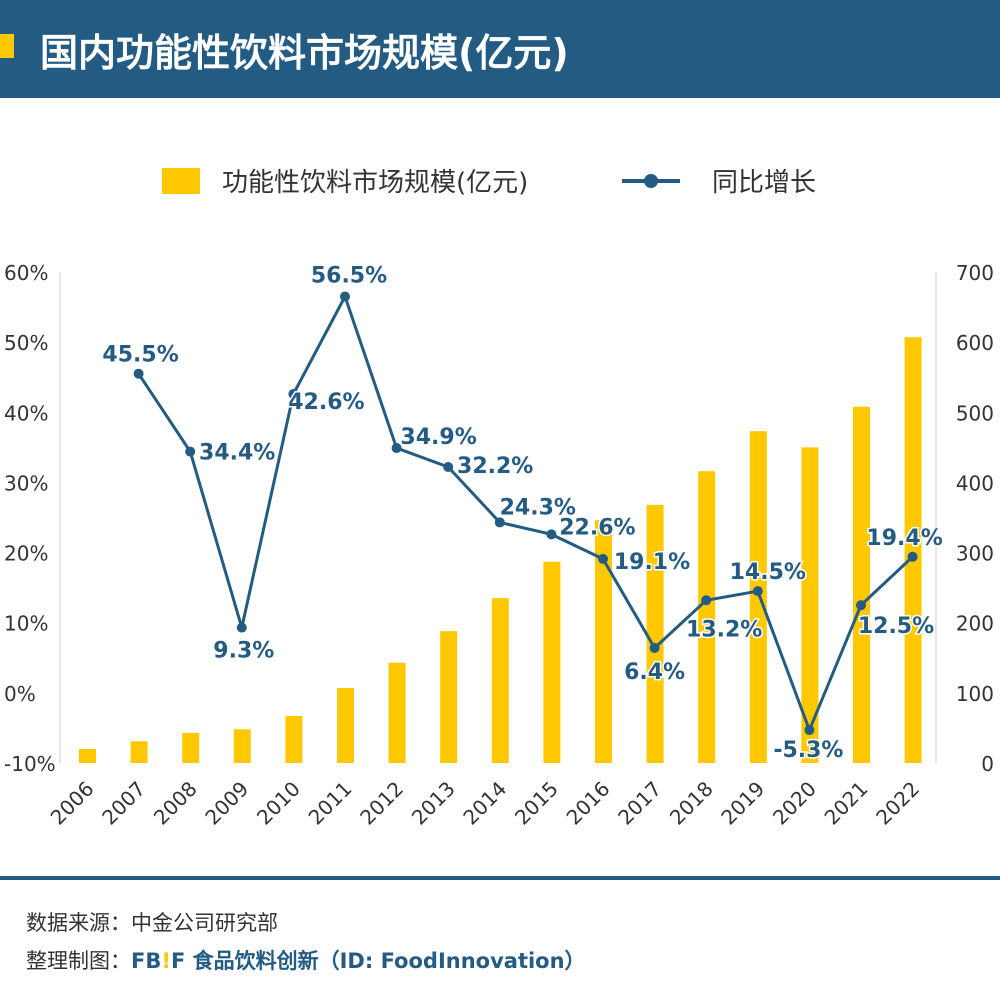 The image size is (1000, 999). Describe the element at coordinates (20, 694) in the screenshot. I see `left-tick-label: 0%` at that location.